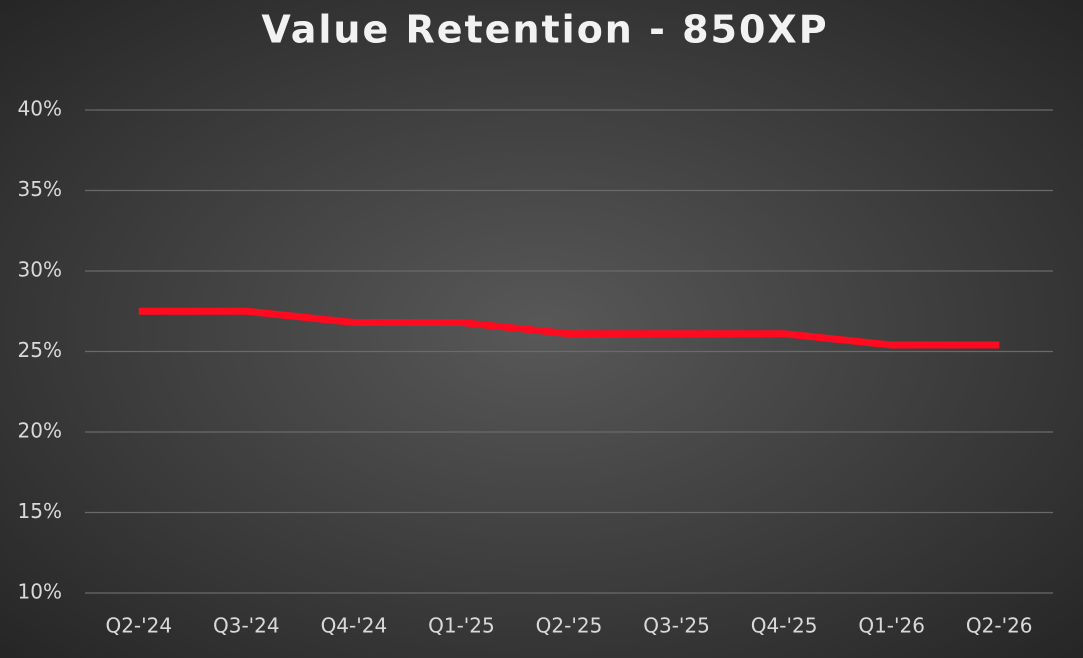 The image size is (1083, 658). I want to click on y-tick-label: 20%, so click(40, 431).